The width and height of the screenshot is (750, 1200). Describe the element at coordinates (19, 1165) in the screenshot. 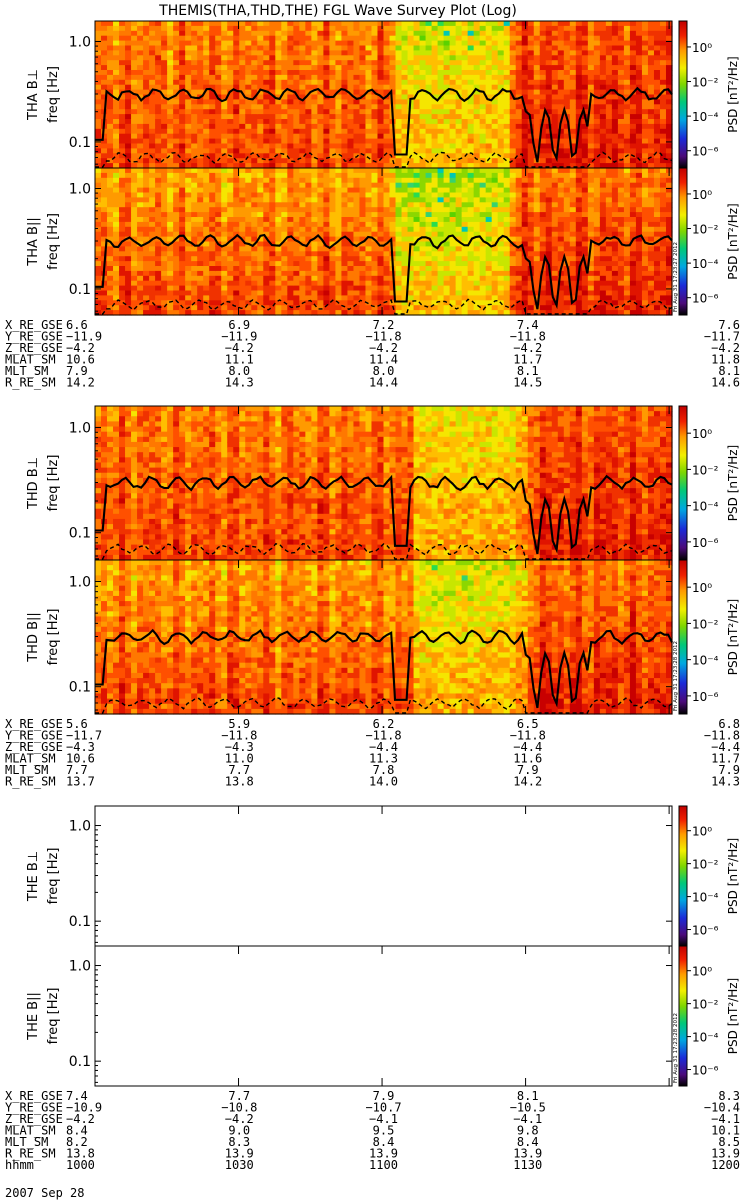

I see `ephemeris-name: hhmm` at that location.